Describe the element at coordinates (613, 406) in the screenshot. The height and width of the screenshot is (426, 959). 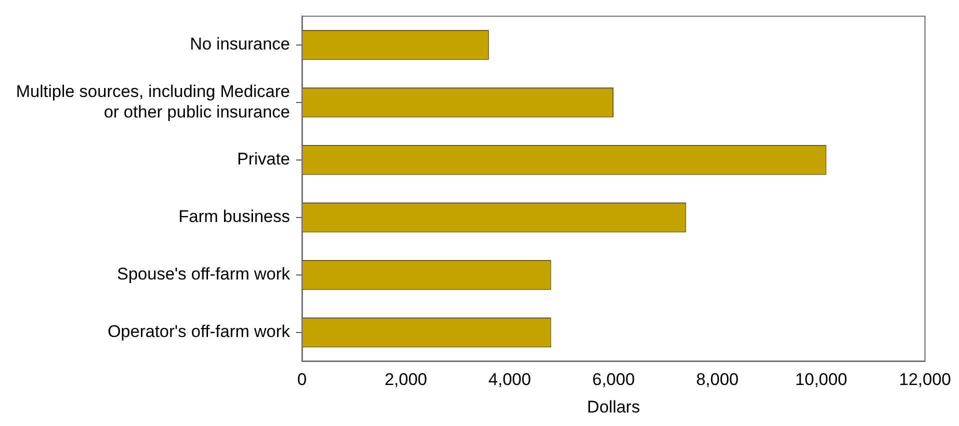
I see `x-axis-title: Dollars` at that location.